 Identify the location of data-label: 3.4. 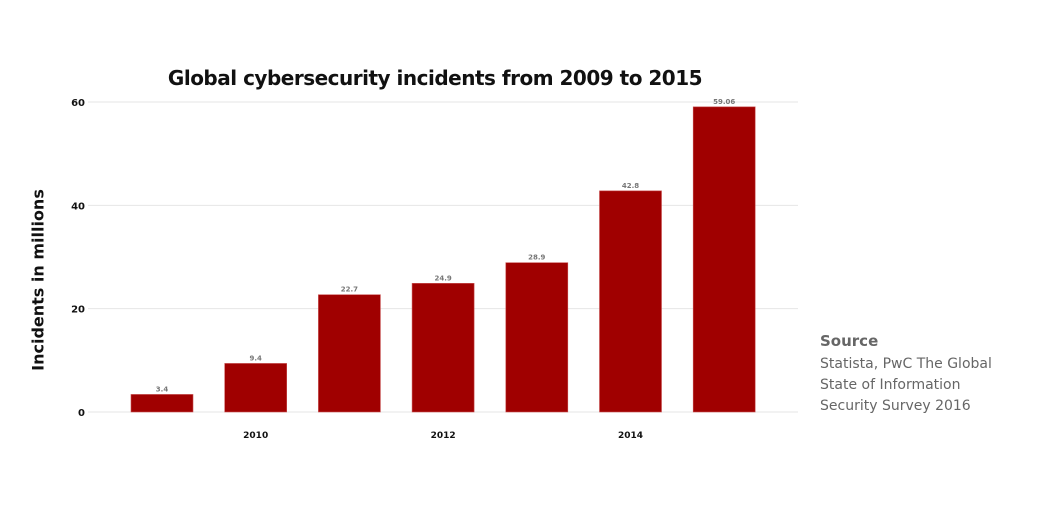
(162, 389).